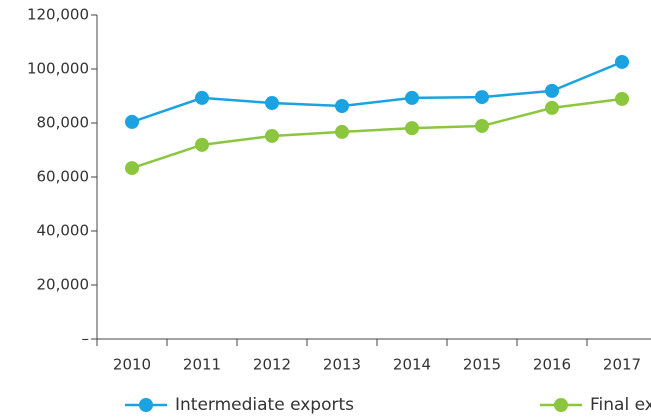 Image resolution: width=651 pixels, height=419 pixels. I want to click on x-tick-label: 2017, so click(622, 365).